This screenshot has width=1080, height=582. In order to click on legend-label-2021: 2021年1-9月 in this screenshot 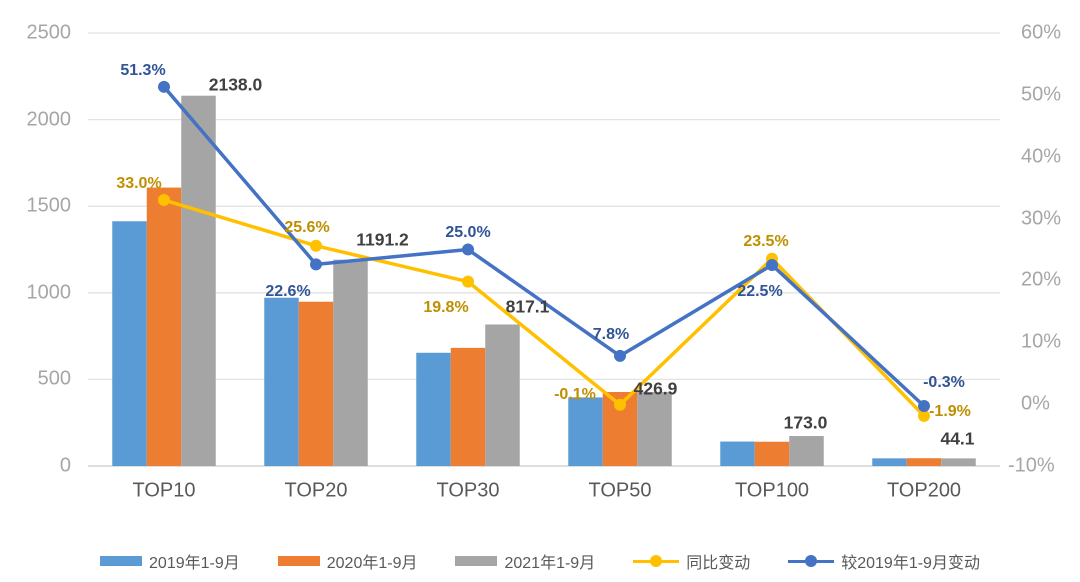, I will do `click(550, 563)`.